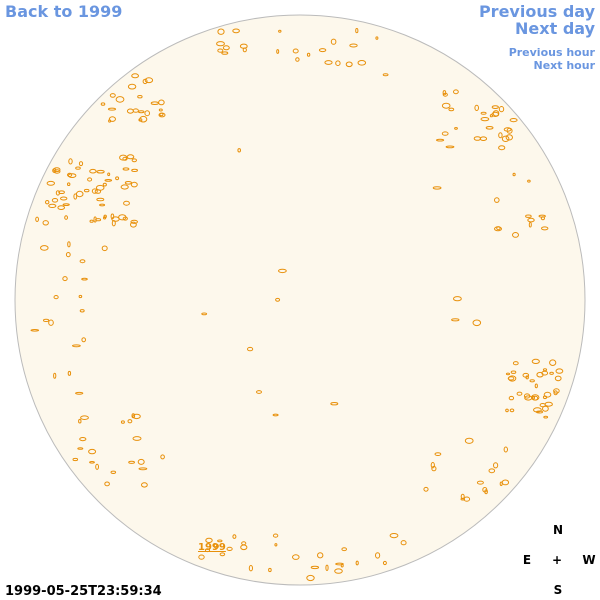 The width and height of the screenshot is (600, 600). What do you see at coordinates (63, 11) in the screenshot?
I see `back-link: Back to 1999` at bounding box center [63, 11].